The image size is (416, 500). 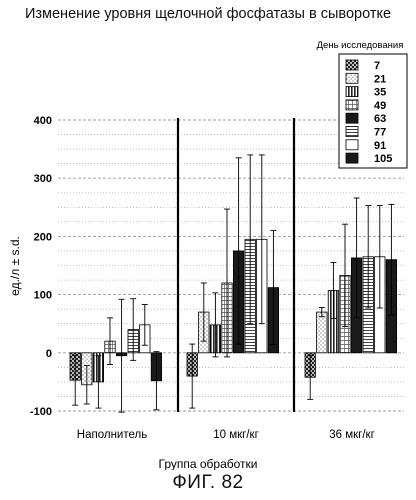 I want to click on x-tick-label: 36 мкг/кг, so click(x=352, y=435).